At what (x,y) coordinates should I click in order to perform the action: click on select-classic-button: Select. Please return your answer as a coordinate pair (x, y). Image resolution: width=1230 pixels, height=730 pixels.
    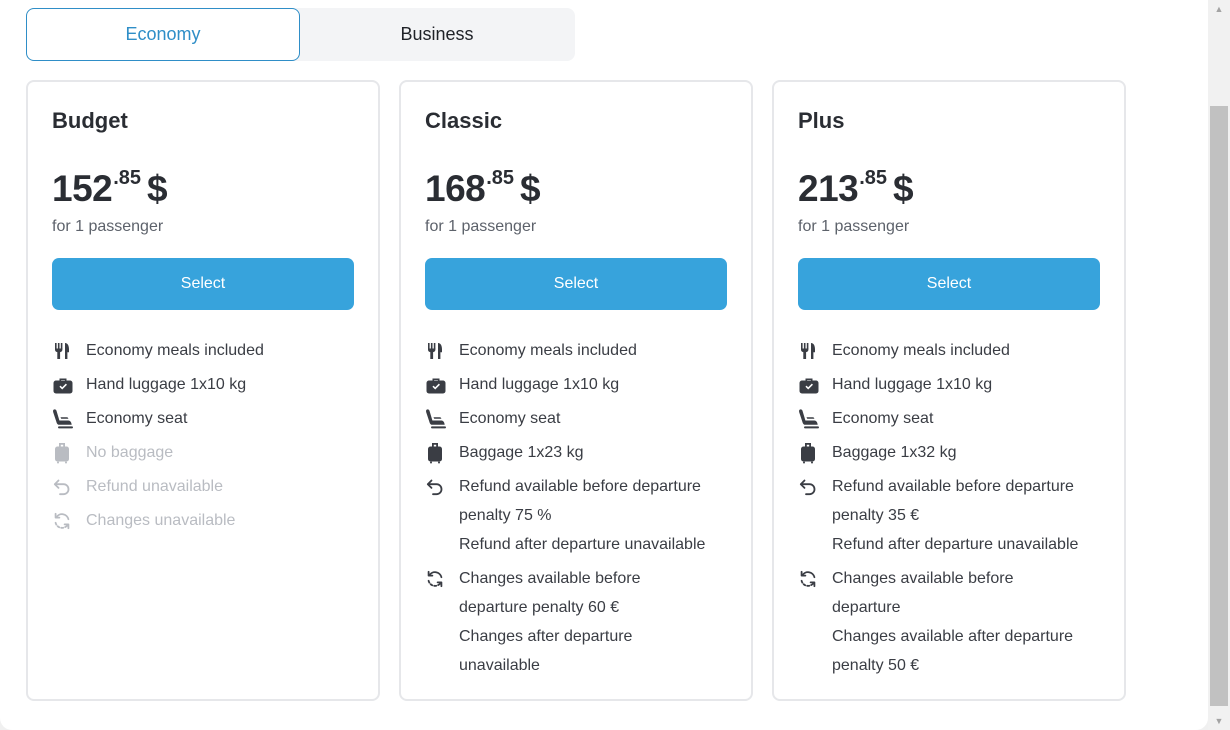
    Looking at the image, I should click on (576, 284).